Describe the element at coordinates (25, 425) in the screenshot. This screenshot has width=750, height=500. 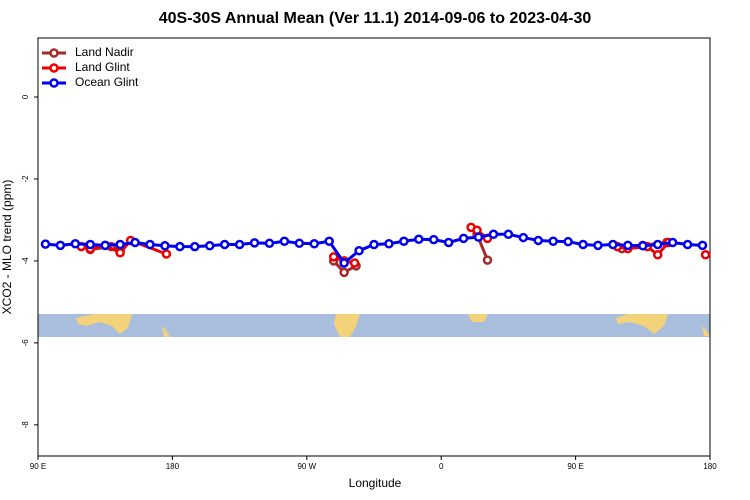
I see `y-tick-label: -8` at that location.